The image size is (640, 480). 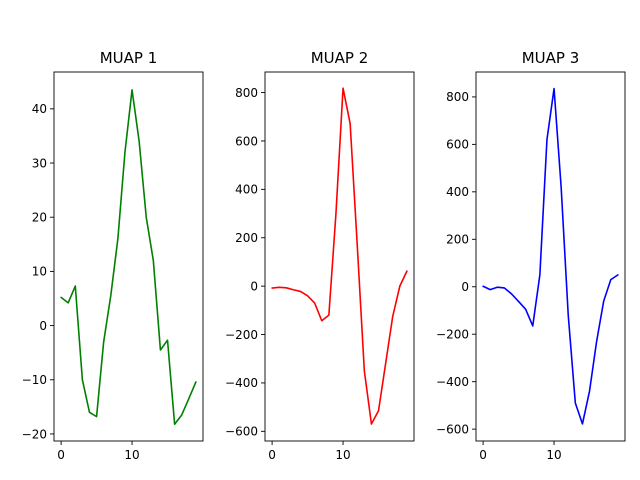 I want to click on subplot-3-ytick-label: 400, so click(x=457, y=192).